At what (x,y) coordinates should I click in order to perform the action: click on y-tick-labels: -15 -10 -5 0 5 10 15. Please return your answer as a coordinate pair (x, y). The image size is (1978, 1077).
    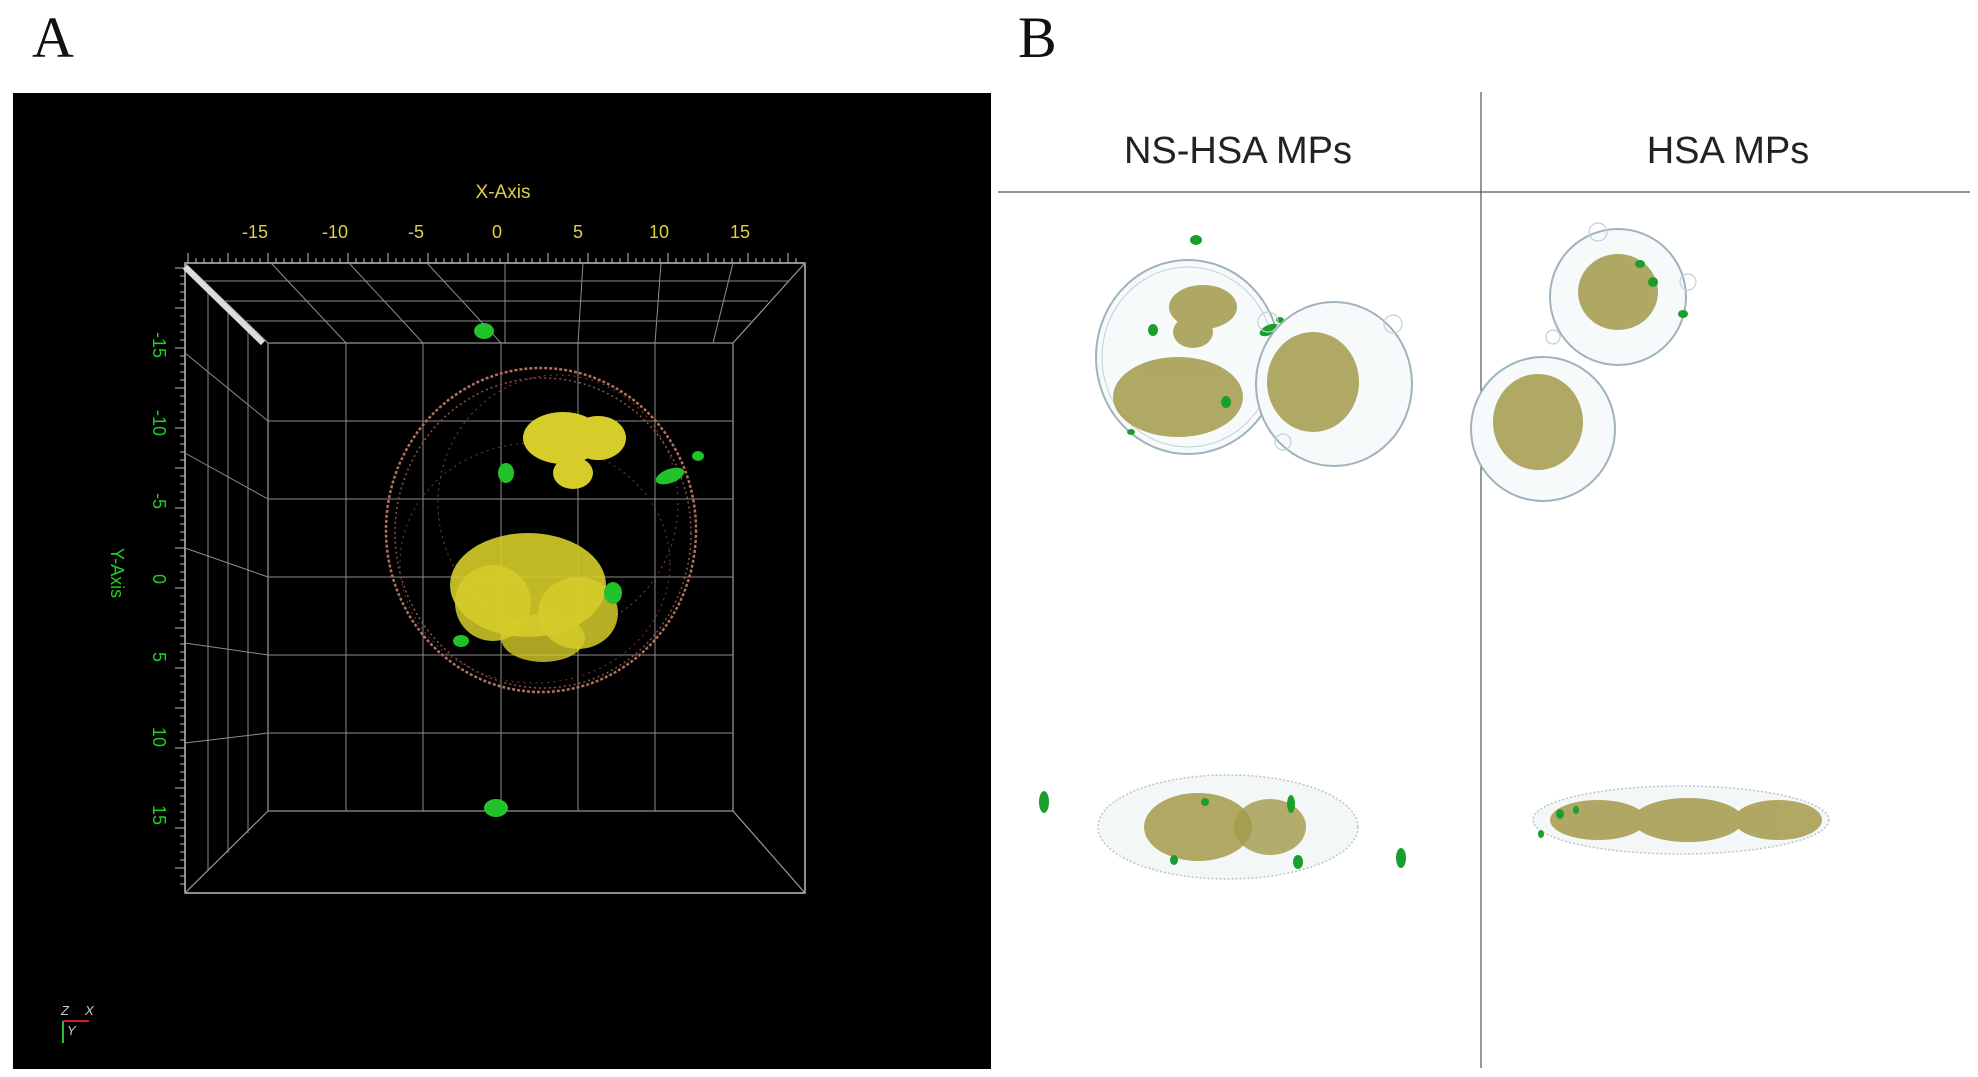
    Looking at the image, I should click on (159, 578).